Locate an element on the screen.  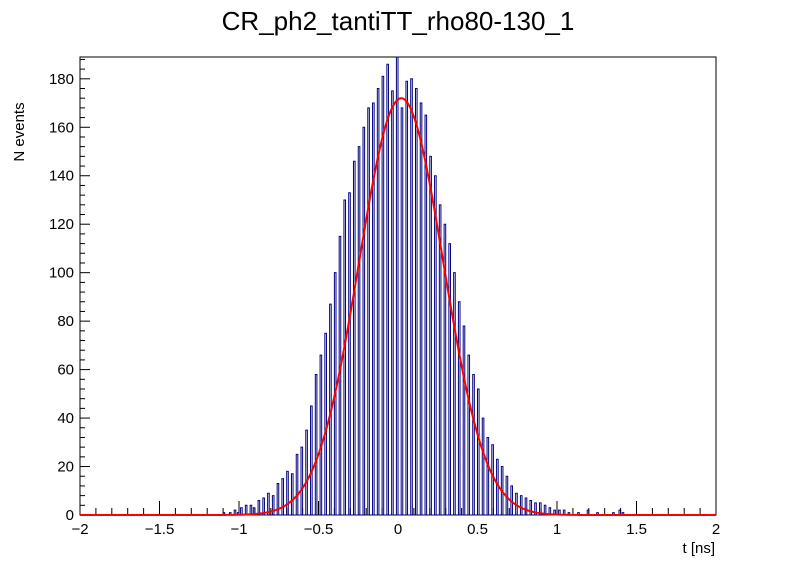
y-tick-label: 140 is located at coordinates (61, 176).